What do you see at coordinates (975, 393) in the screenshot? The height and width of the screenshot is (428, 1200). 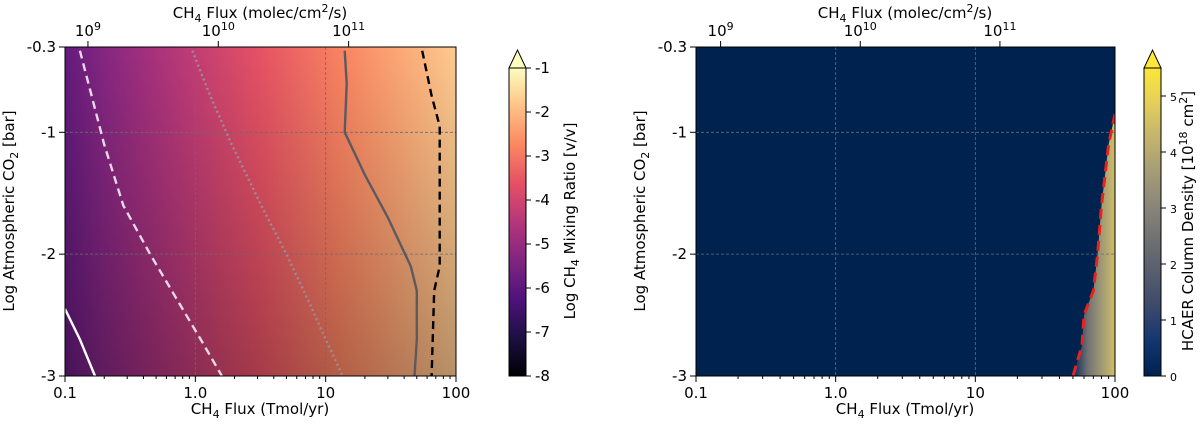 I see `right-x-tick-label: 10` at bounding box center [975, 393].